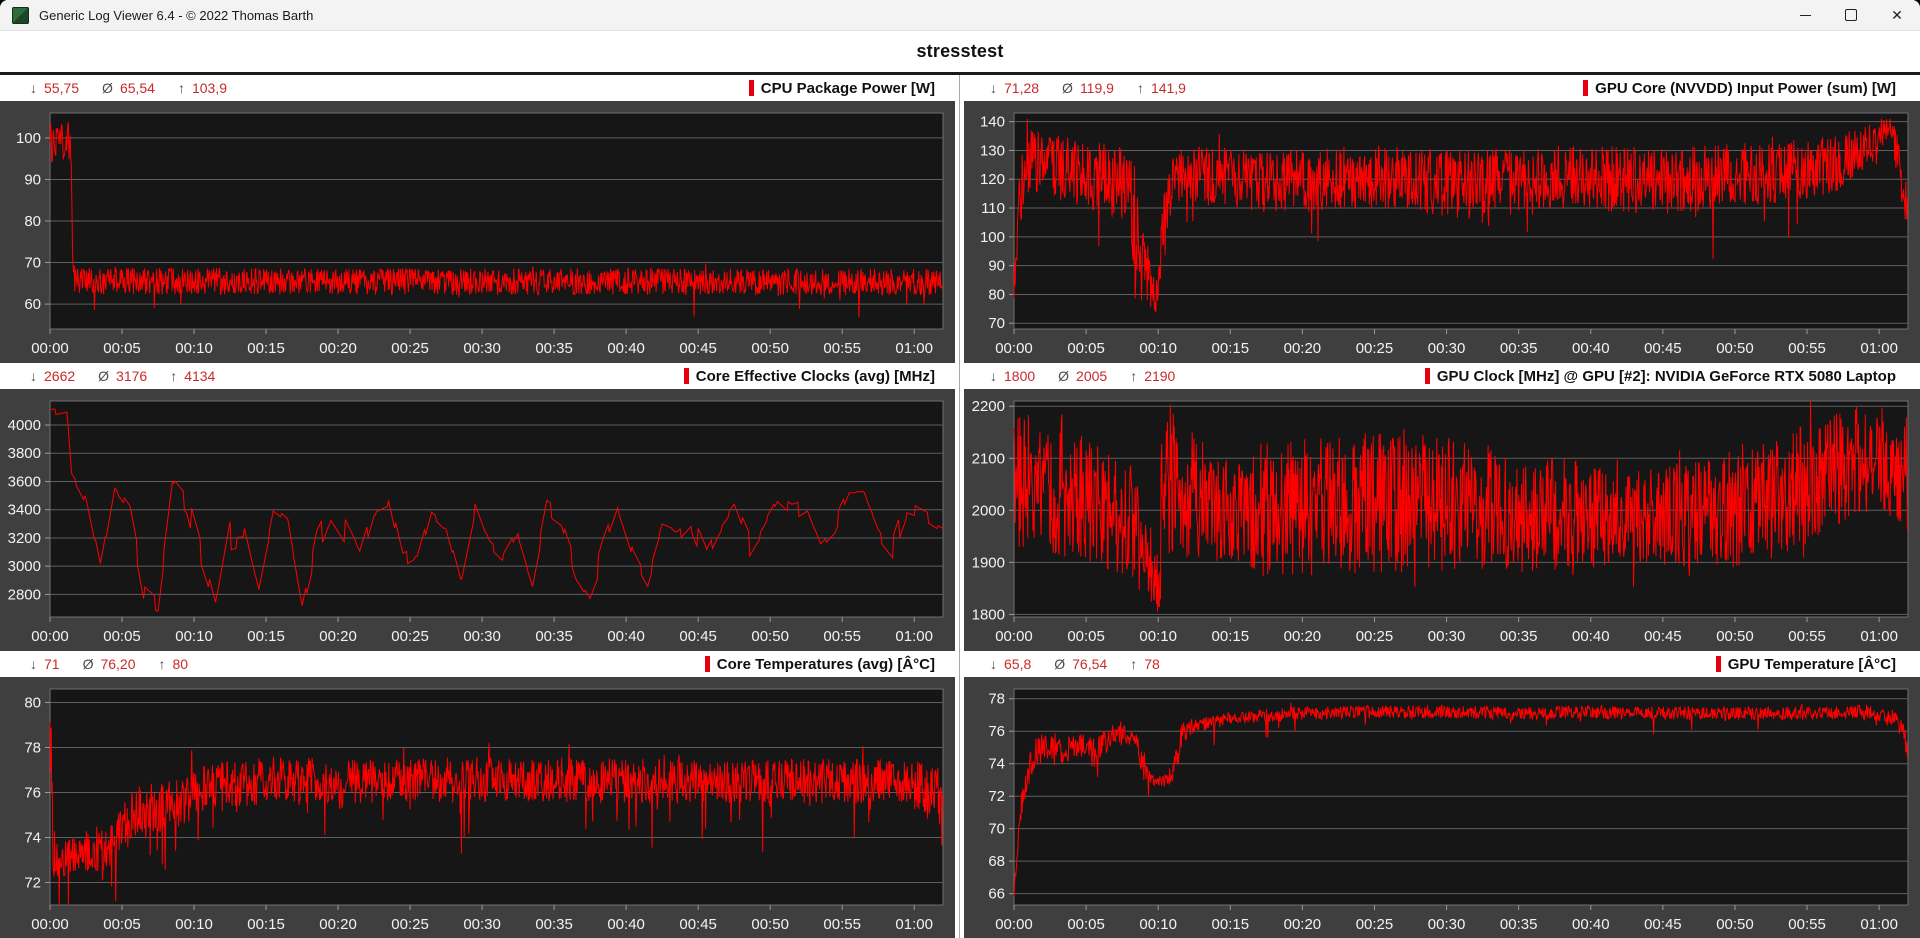 This screenshot has width=1920, height=938. What do you see at coordinates (24, 453) in the screenshot?
I see `svg-text: 3800` at bounding box center [24, 453].